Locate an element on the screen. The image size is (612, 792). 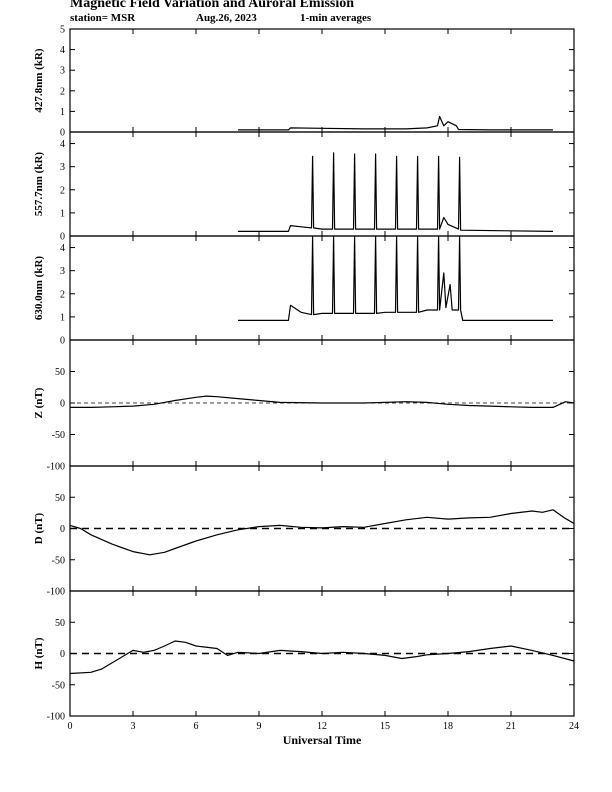
station-label: station= MSR is located at coordinates (103, 18).